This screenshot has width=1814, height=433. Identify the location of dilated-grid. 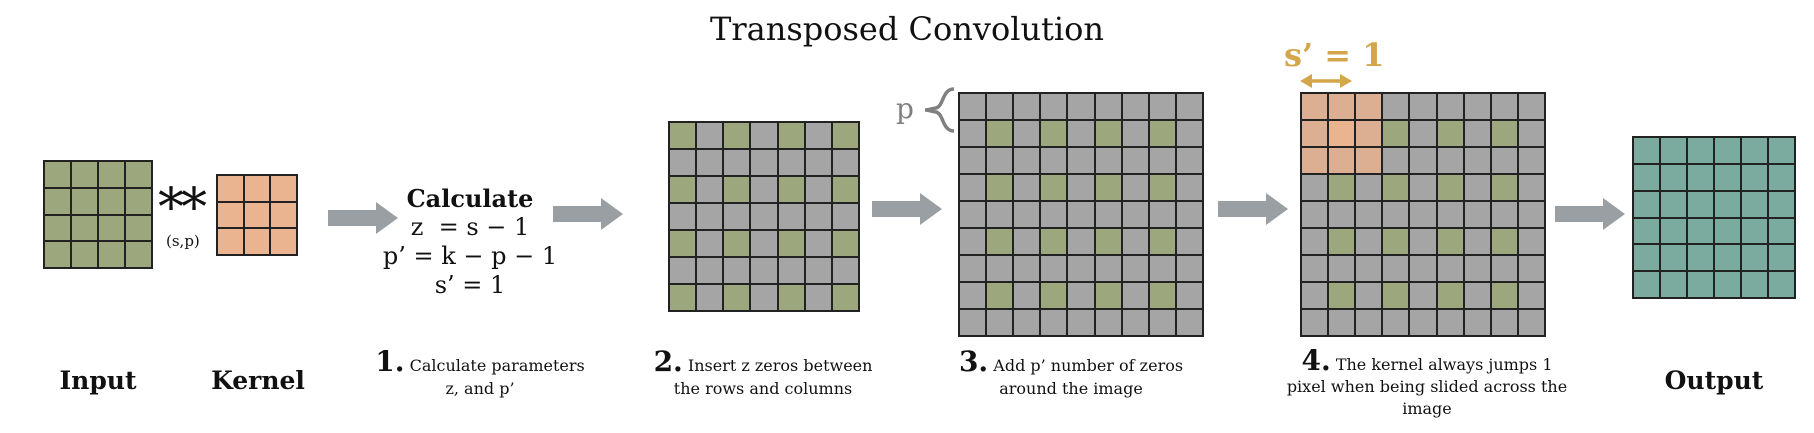
(764, 216).